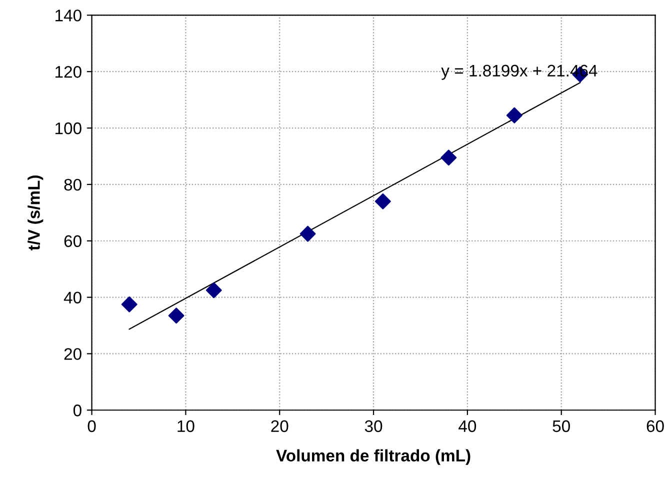  I want to click on x-tick-label: 0, so click(92, 426).